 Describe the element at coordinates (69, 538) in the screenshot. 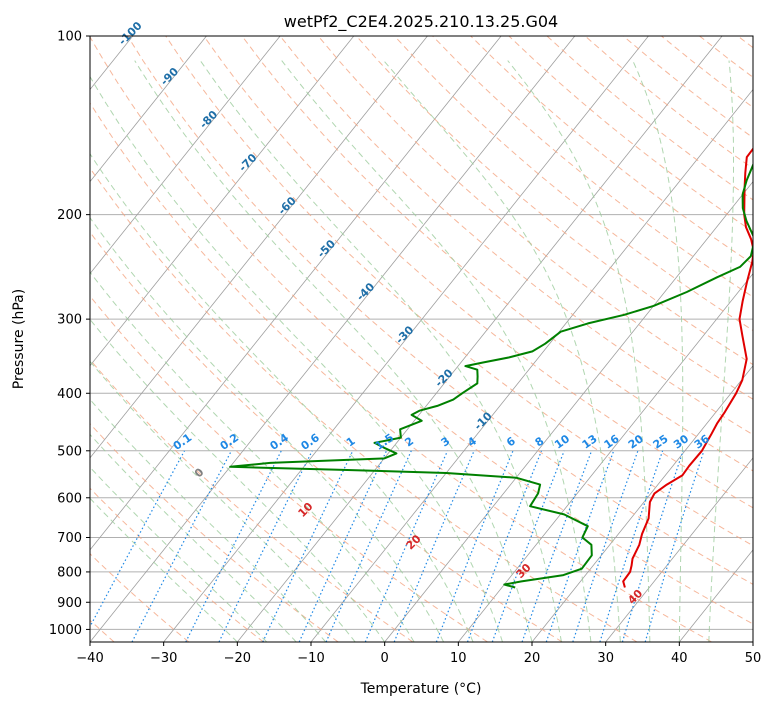

I see `y-tick-label: 700` at that location.